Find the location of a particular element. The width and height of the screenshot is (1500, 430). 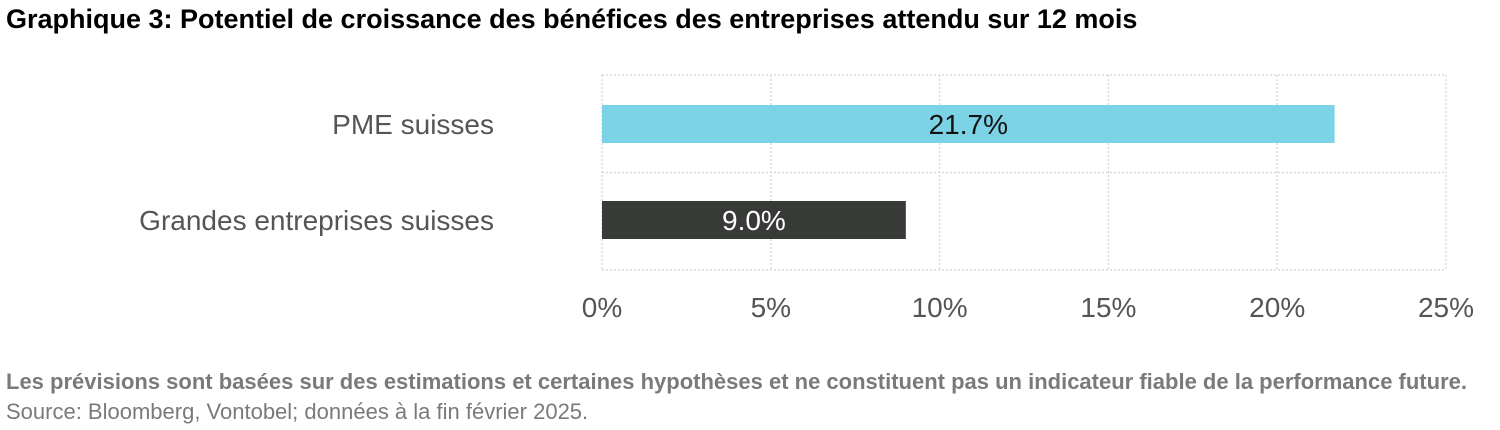

category-label: PME suisses is located at coordinates (413, 124).